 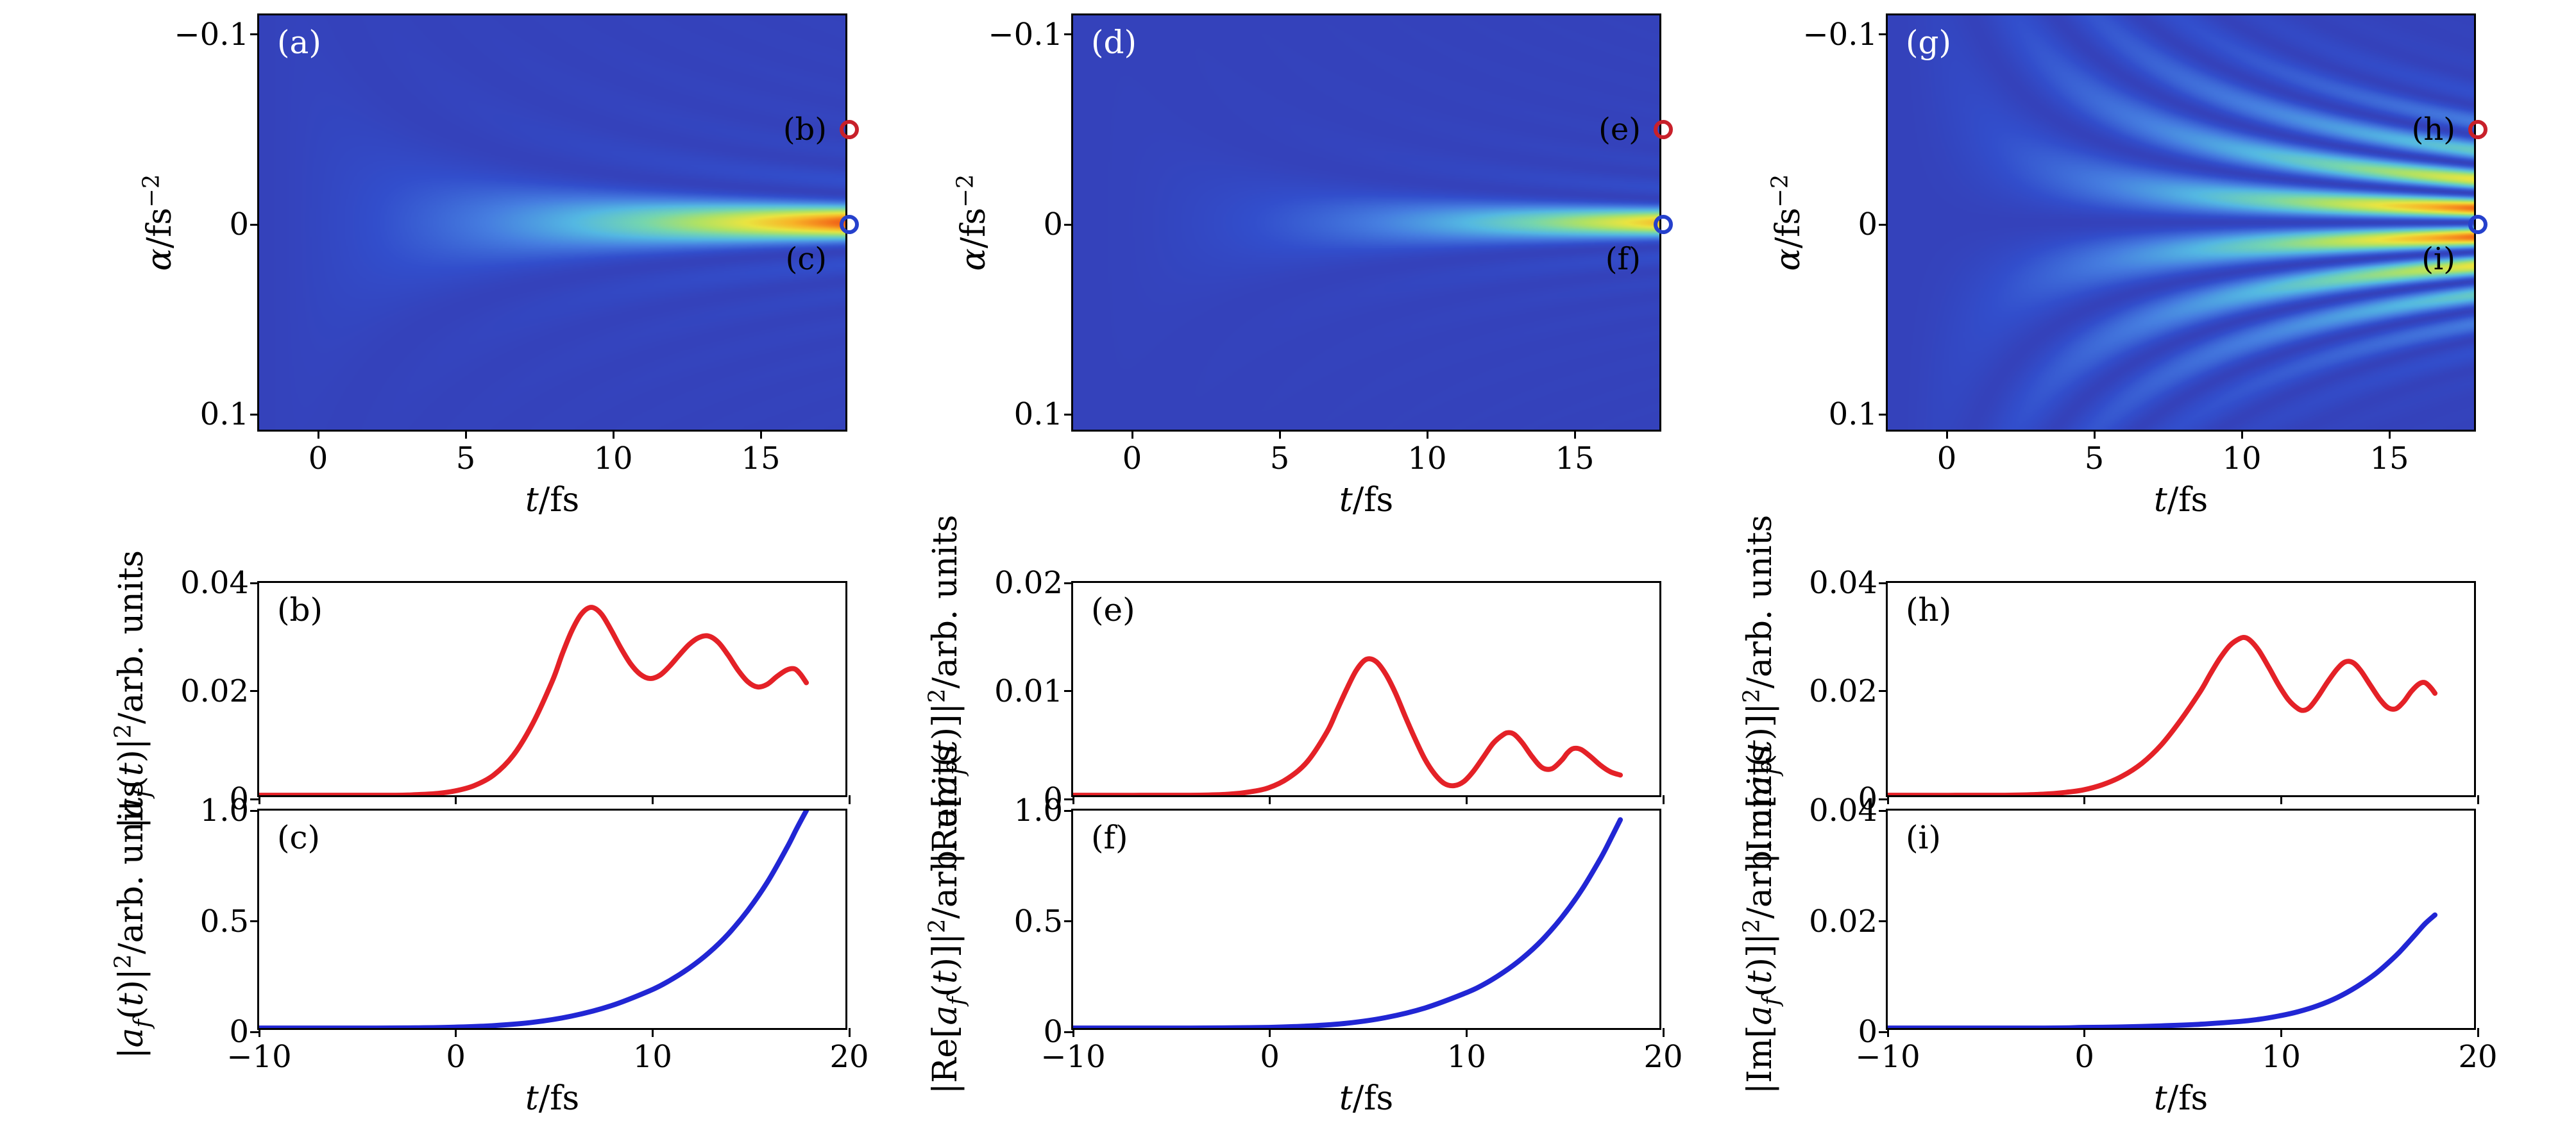 I want to click on panel-g-heatmap: (g) α/fs−2 t/fs 0 5 10 15 −0.1 0 0.1 (h) (i), so click(x=2127, y=266).